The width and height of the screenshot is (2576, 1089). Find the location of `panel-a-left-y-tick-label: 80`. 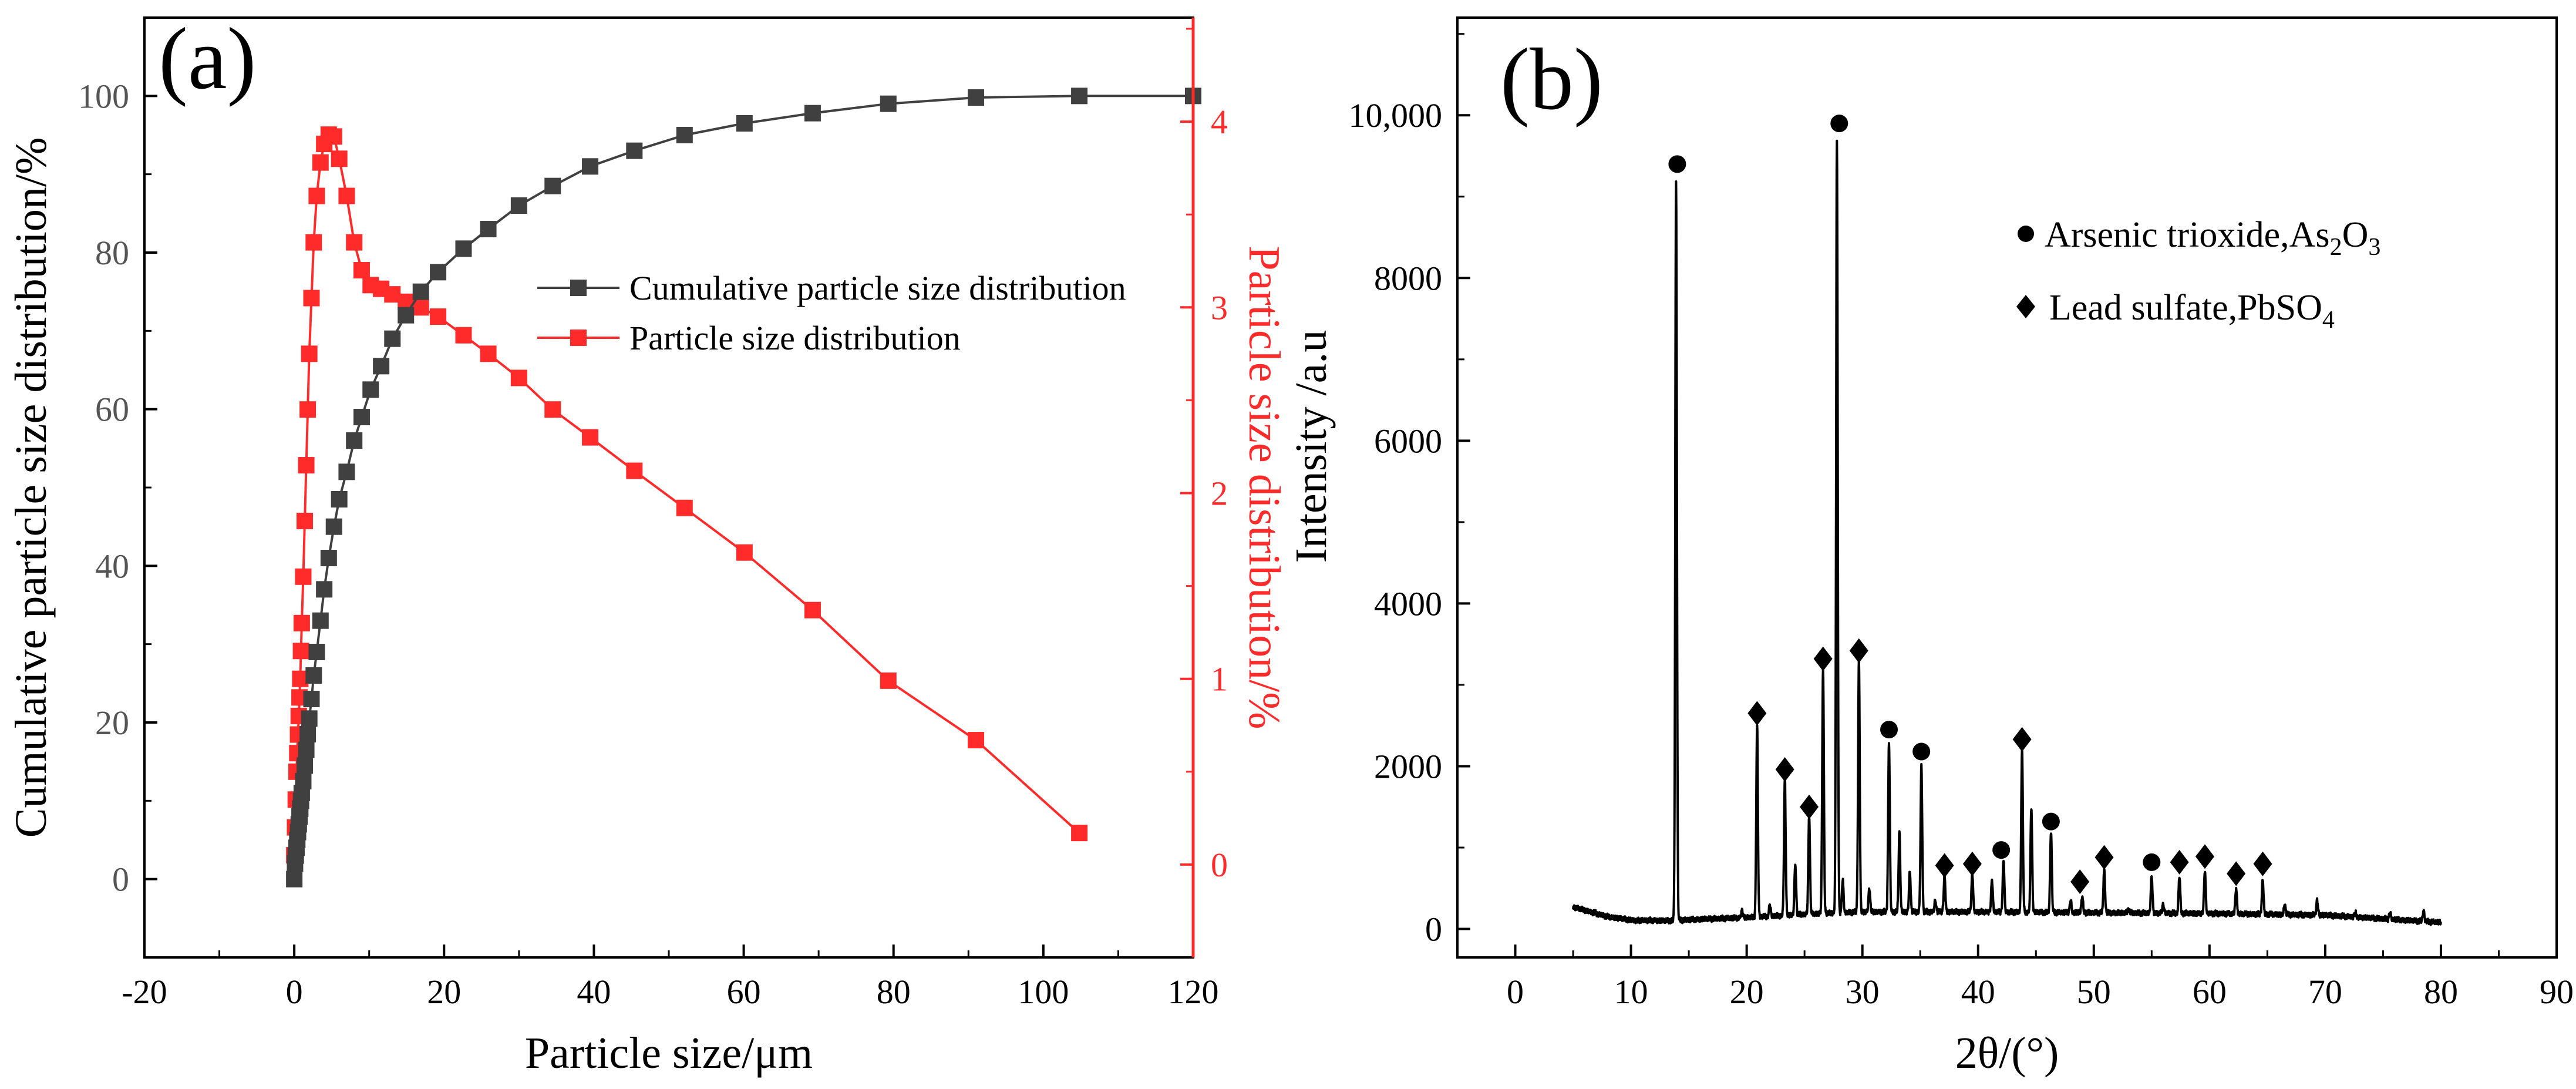

panel-a-left-y-tick-label: 80 is located at coordinates (112, 253).